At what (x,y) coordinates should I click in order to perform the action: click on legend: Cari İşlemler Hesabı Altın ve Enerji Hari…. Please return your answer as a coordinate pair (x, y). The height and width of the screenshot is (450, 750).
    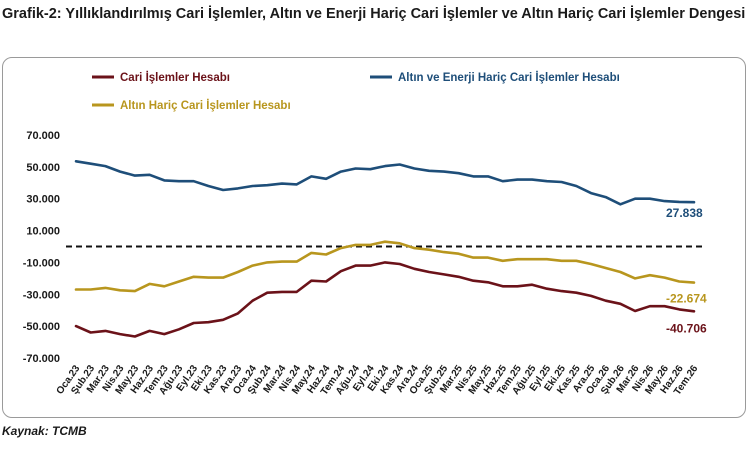
    Looking at the image, I should click on (356, 91).